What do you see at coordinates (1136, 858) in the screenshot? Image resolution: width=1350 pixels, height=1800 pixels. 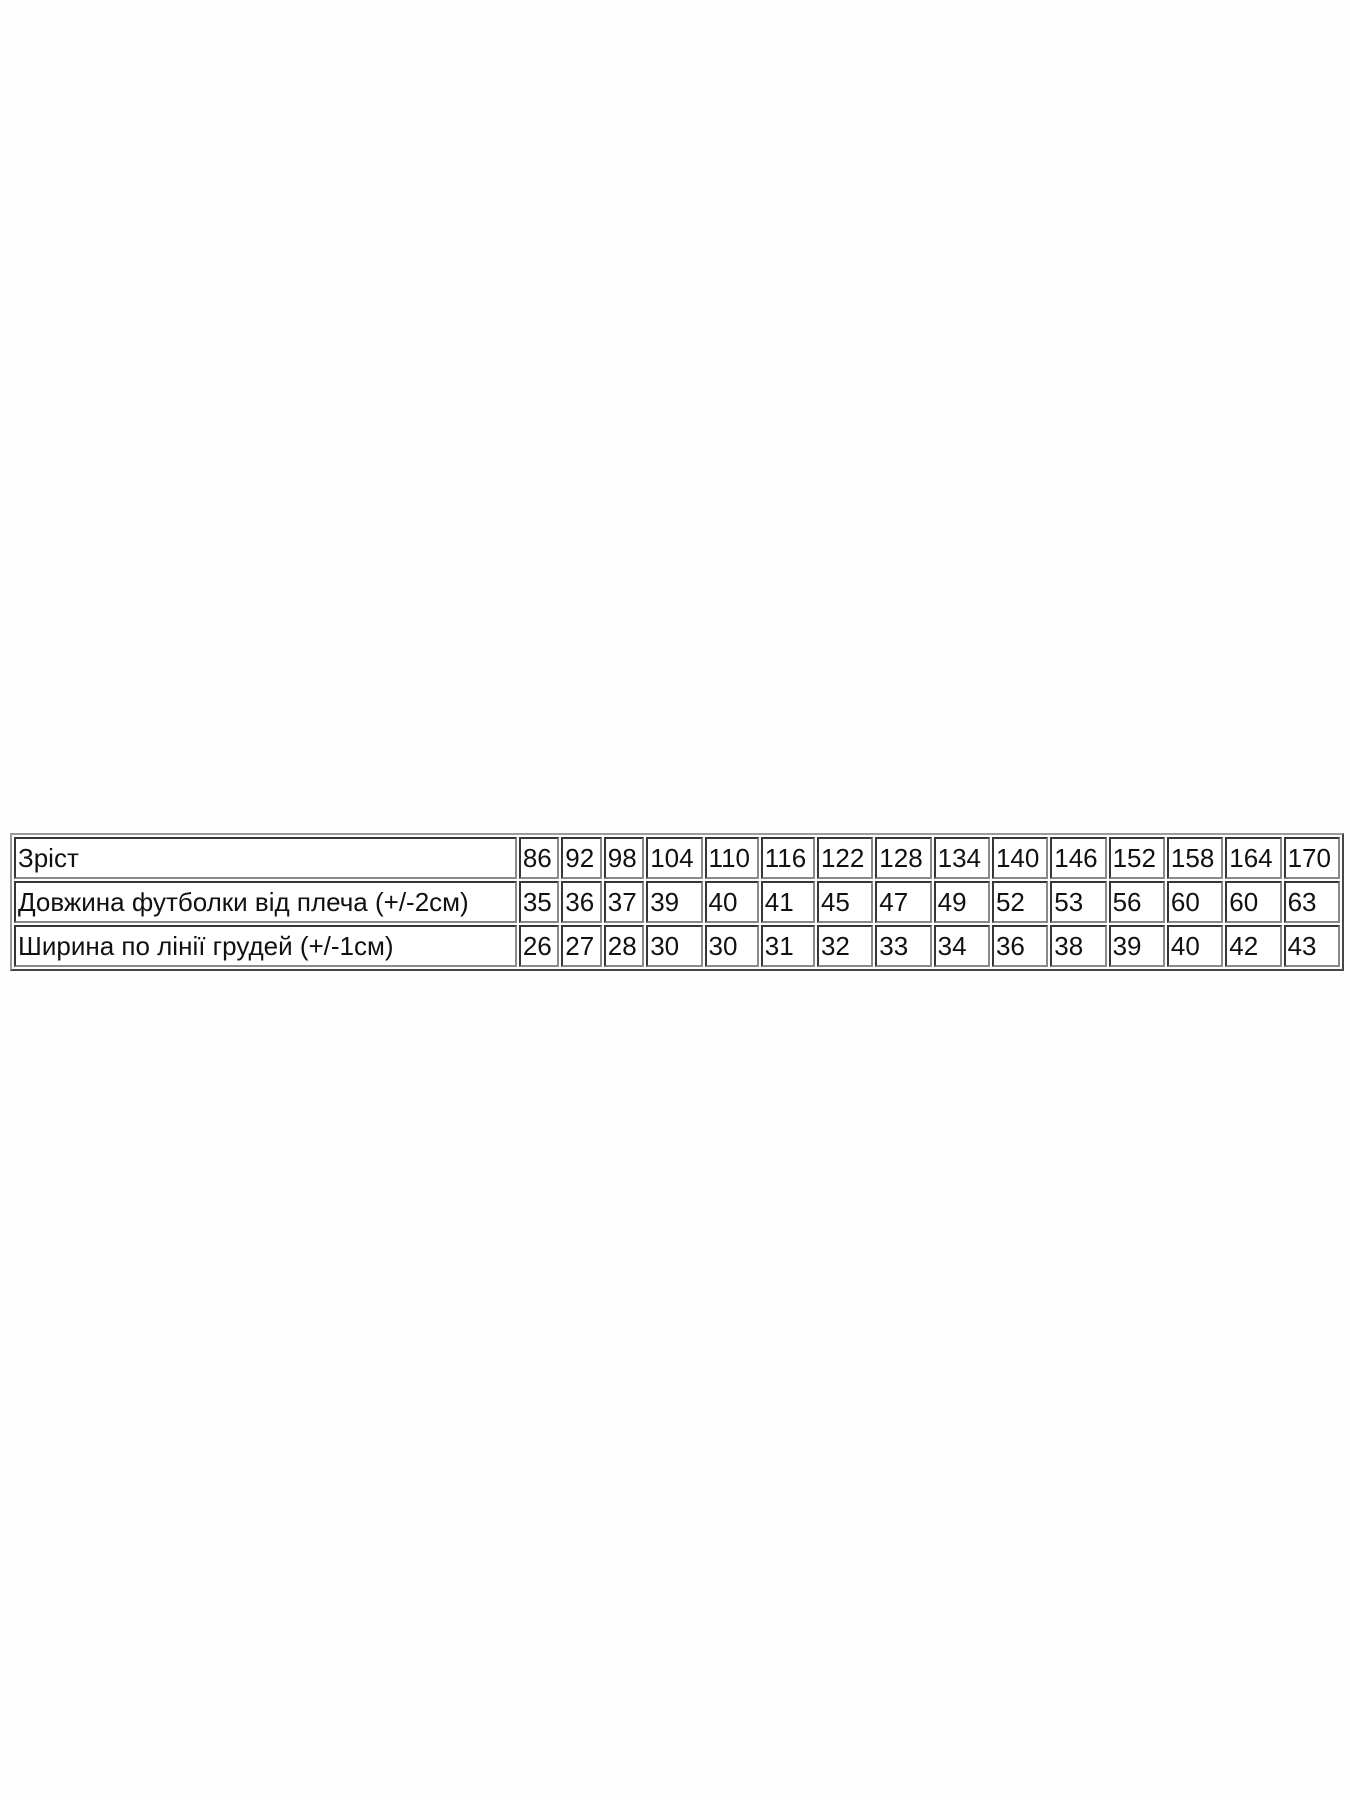 I see `table-cell: 152` at bounding box center [1136, 858].